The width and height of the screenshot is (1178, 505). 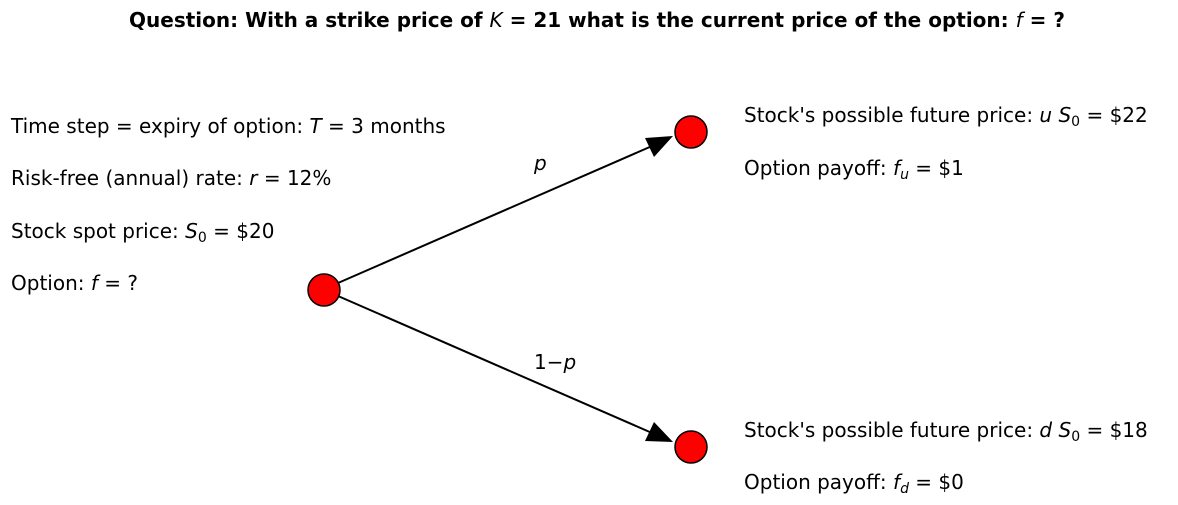 I want to click on up-arrowhead, so click(x=659, y=146).